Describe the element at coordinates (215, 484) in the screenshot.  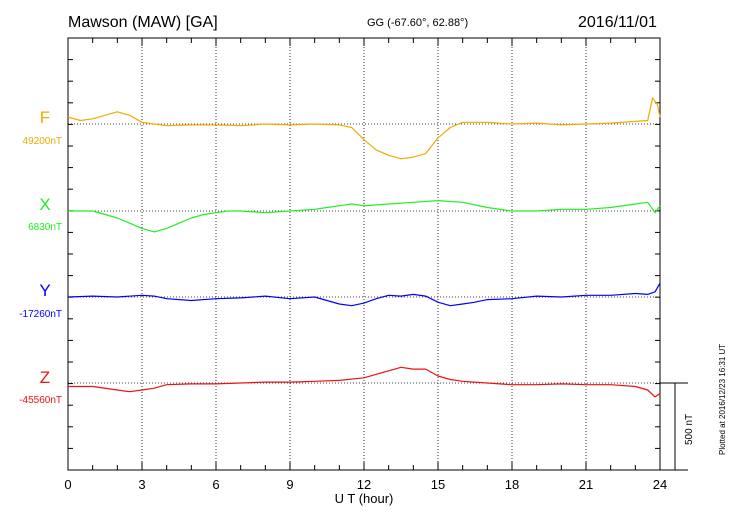
I see `x-tick-label: 6` at that location.